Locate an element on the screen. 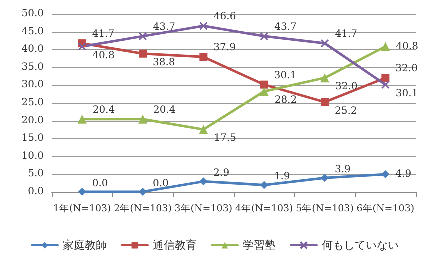 The width and height of the screenshot is (430, 260). y-tick-label: 35.0 is located at coordinates (33, 67).